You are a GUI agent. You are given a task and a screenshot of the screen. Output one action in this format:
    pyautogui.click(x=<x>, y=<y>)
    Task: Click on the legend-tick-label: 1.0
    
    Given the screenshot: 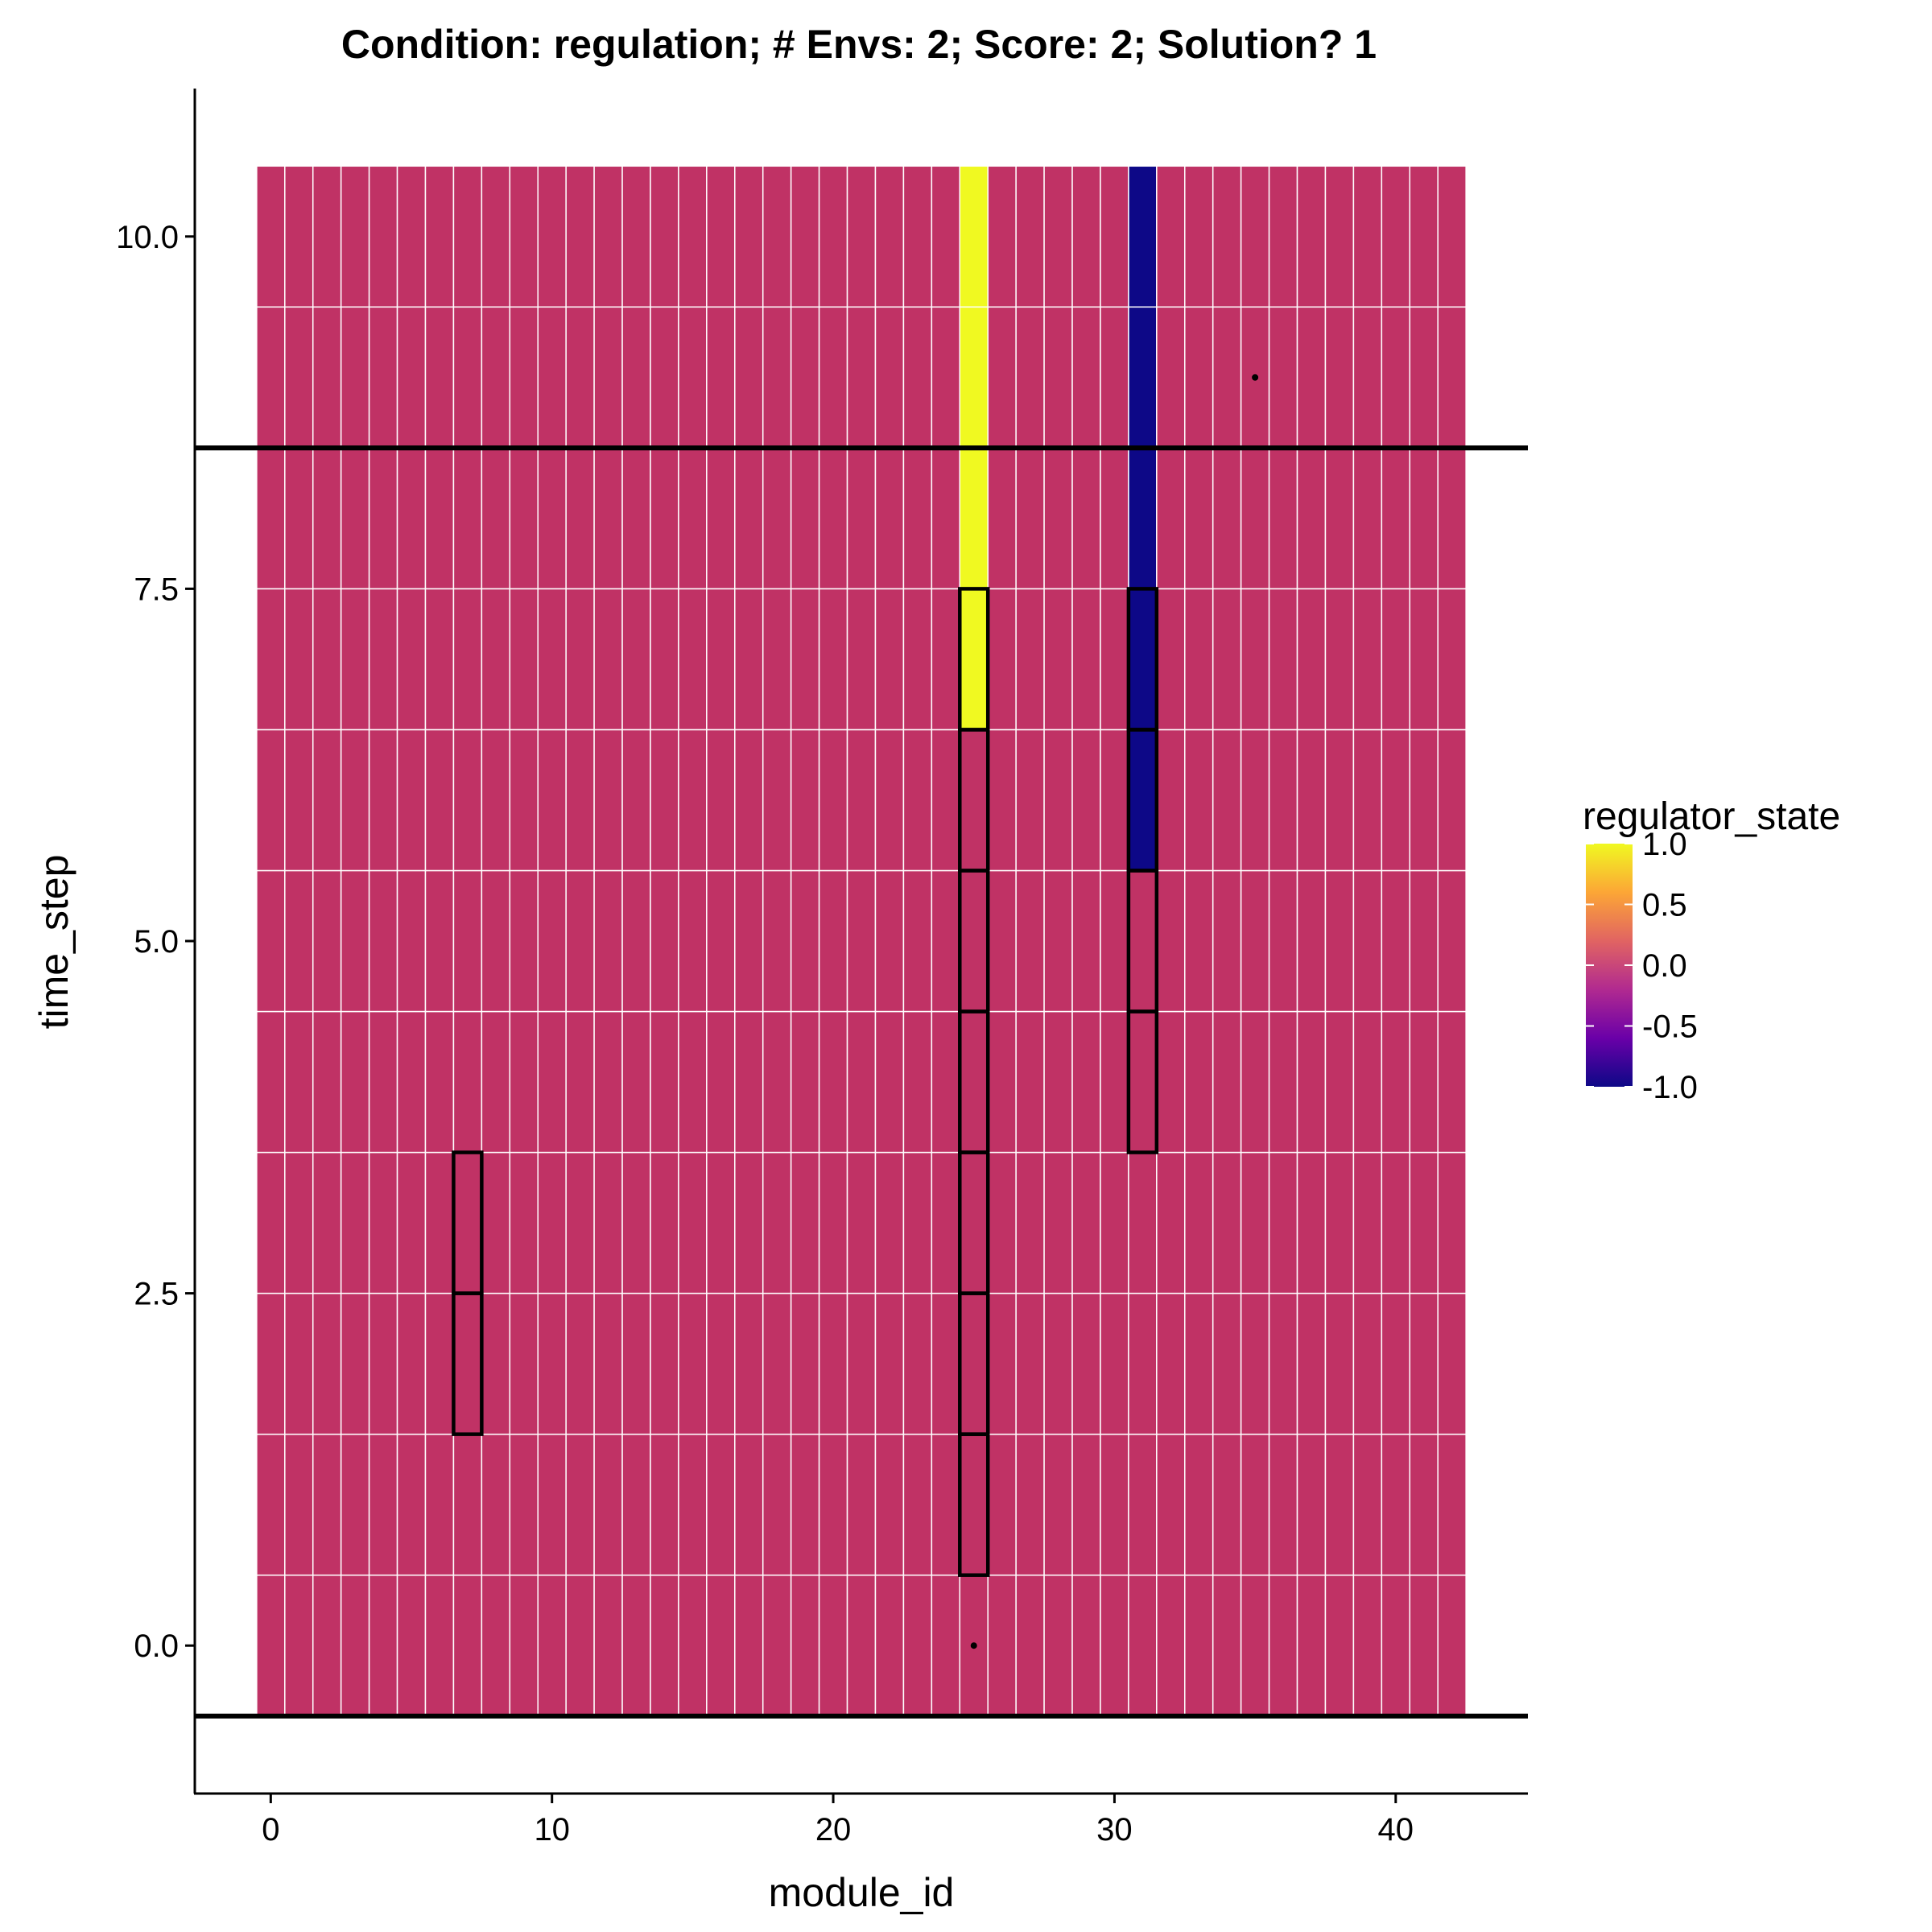 What is the action you would take?
    pyautogui.click(x=1664, y=844)
    